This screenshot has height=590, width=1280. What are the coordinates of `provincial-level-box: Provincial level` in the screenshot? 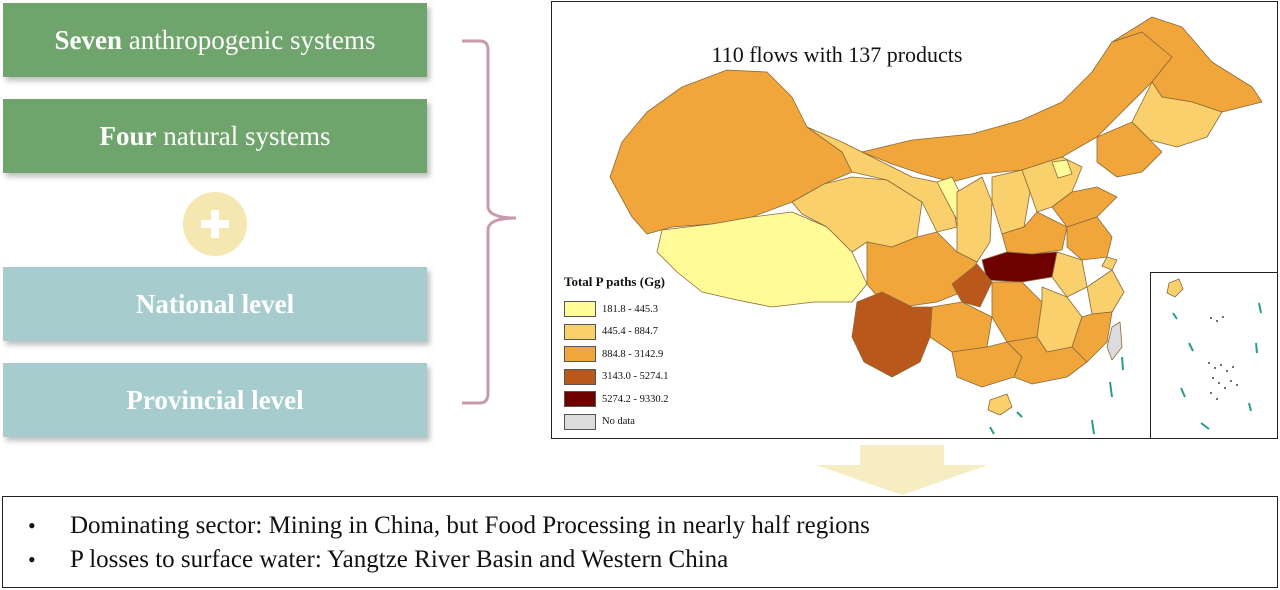 It's located at (215, 400).